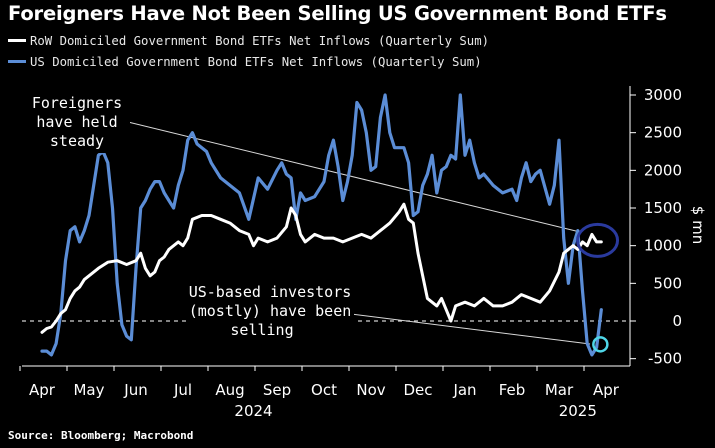 Image resolution: width=715 pixels, height=448 pixels. I want to click on x-tick-label: Feb, so click(512, 390).